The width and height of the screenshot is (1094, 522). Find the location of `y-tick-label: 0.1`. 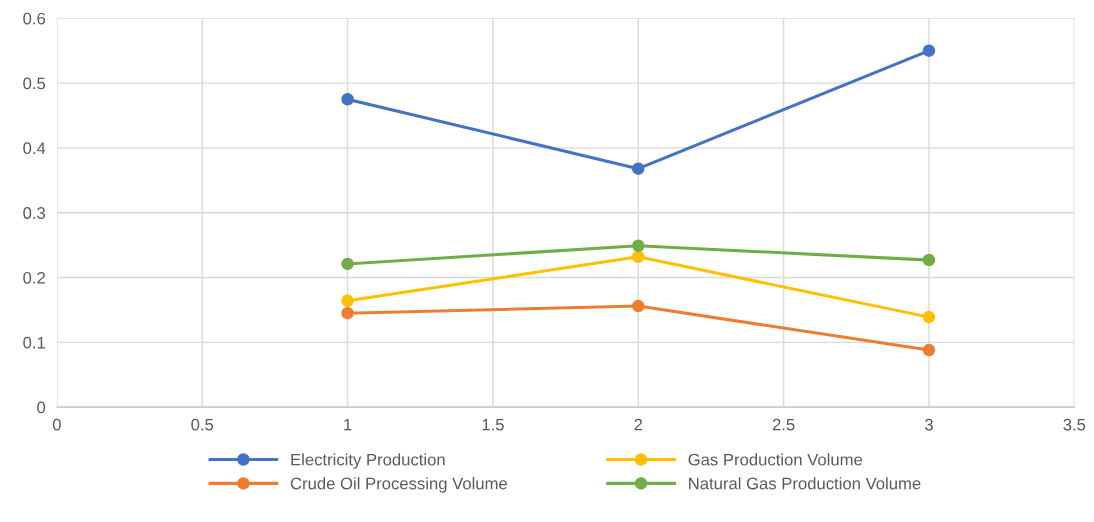

y-tick-label: 0.1 is located at coordinates (34, 342).